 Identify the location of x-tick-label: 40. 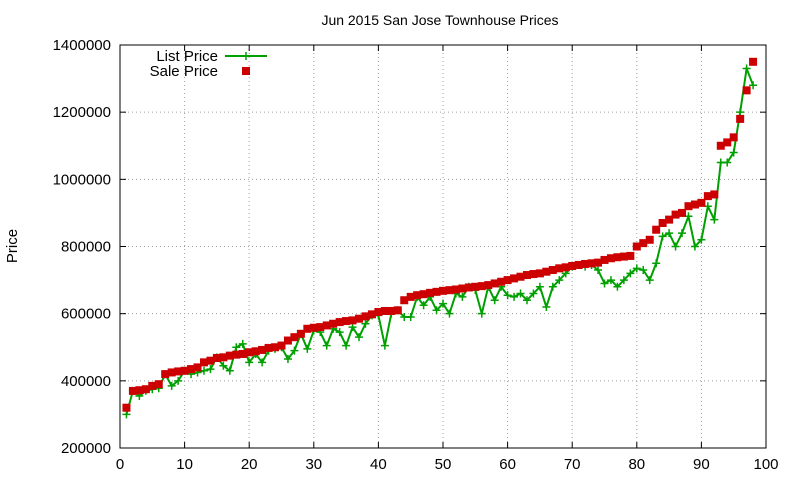
(378, 464).